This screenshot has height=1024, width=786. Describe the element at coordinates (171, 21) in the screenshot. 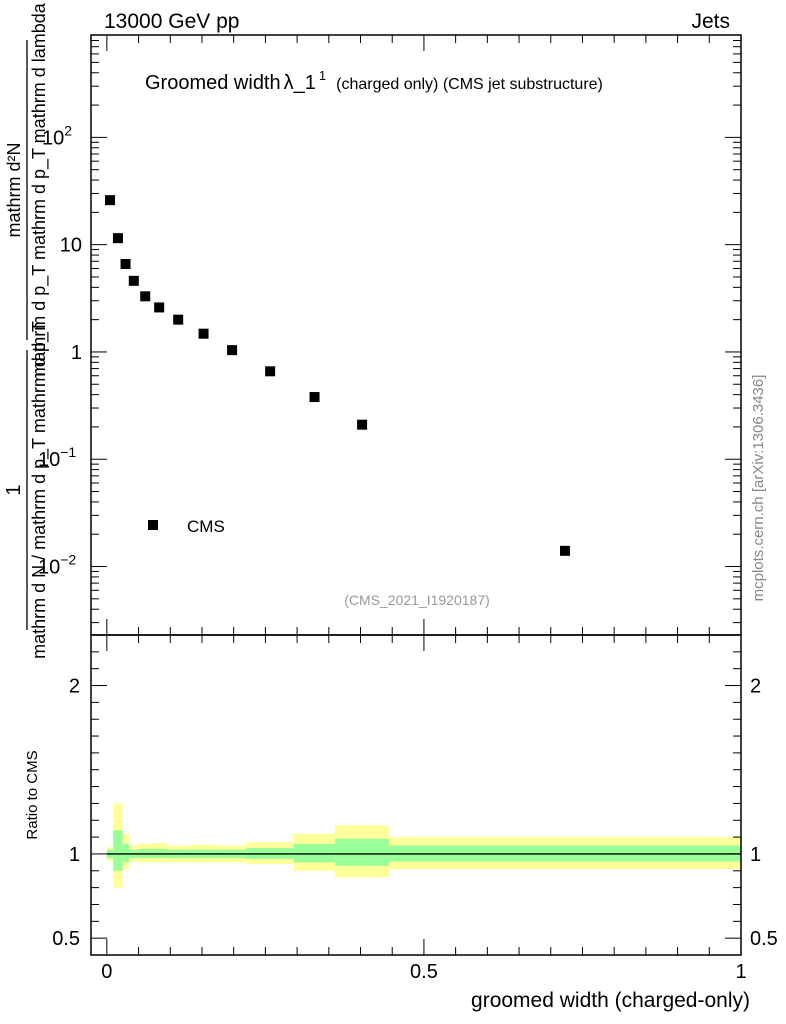

I see `header-energy-label: 13000 GeV pp` at that location.